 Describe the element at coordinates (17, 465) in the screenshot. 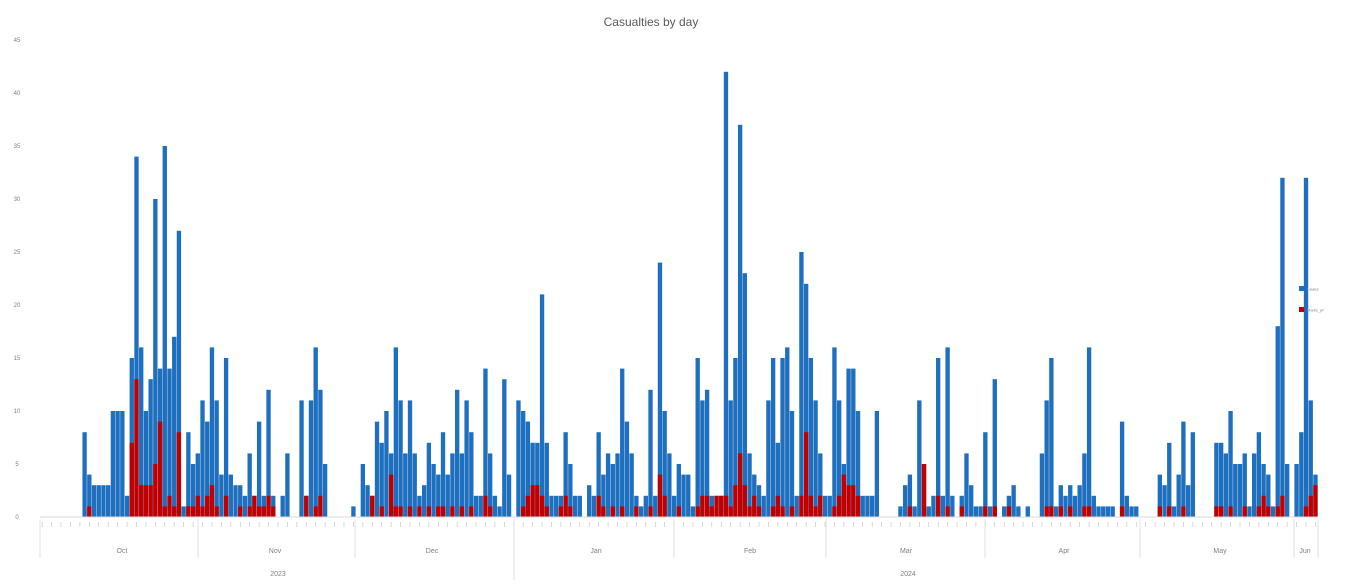

I see `y-tick-label-1: 5` at that location.